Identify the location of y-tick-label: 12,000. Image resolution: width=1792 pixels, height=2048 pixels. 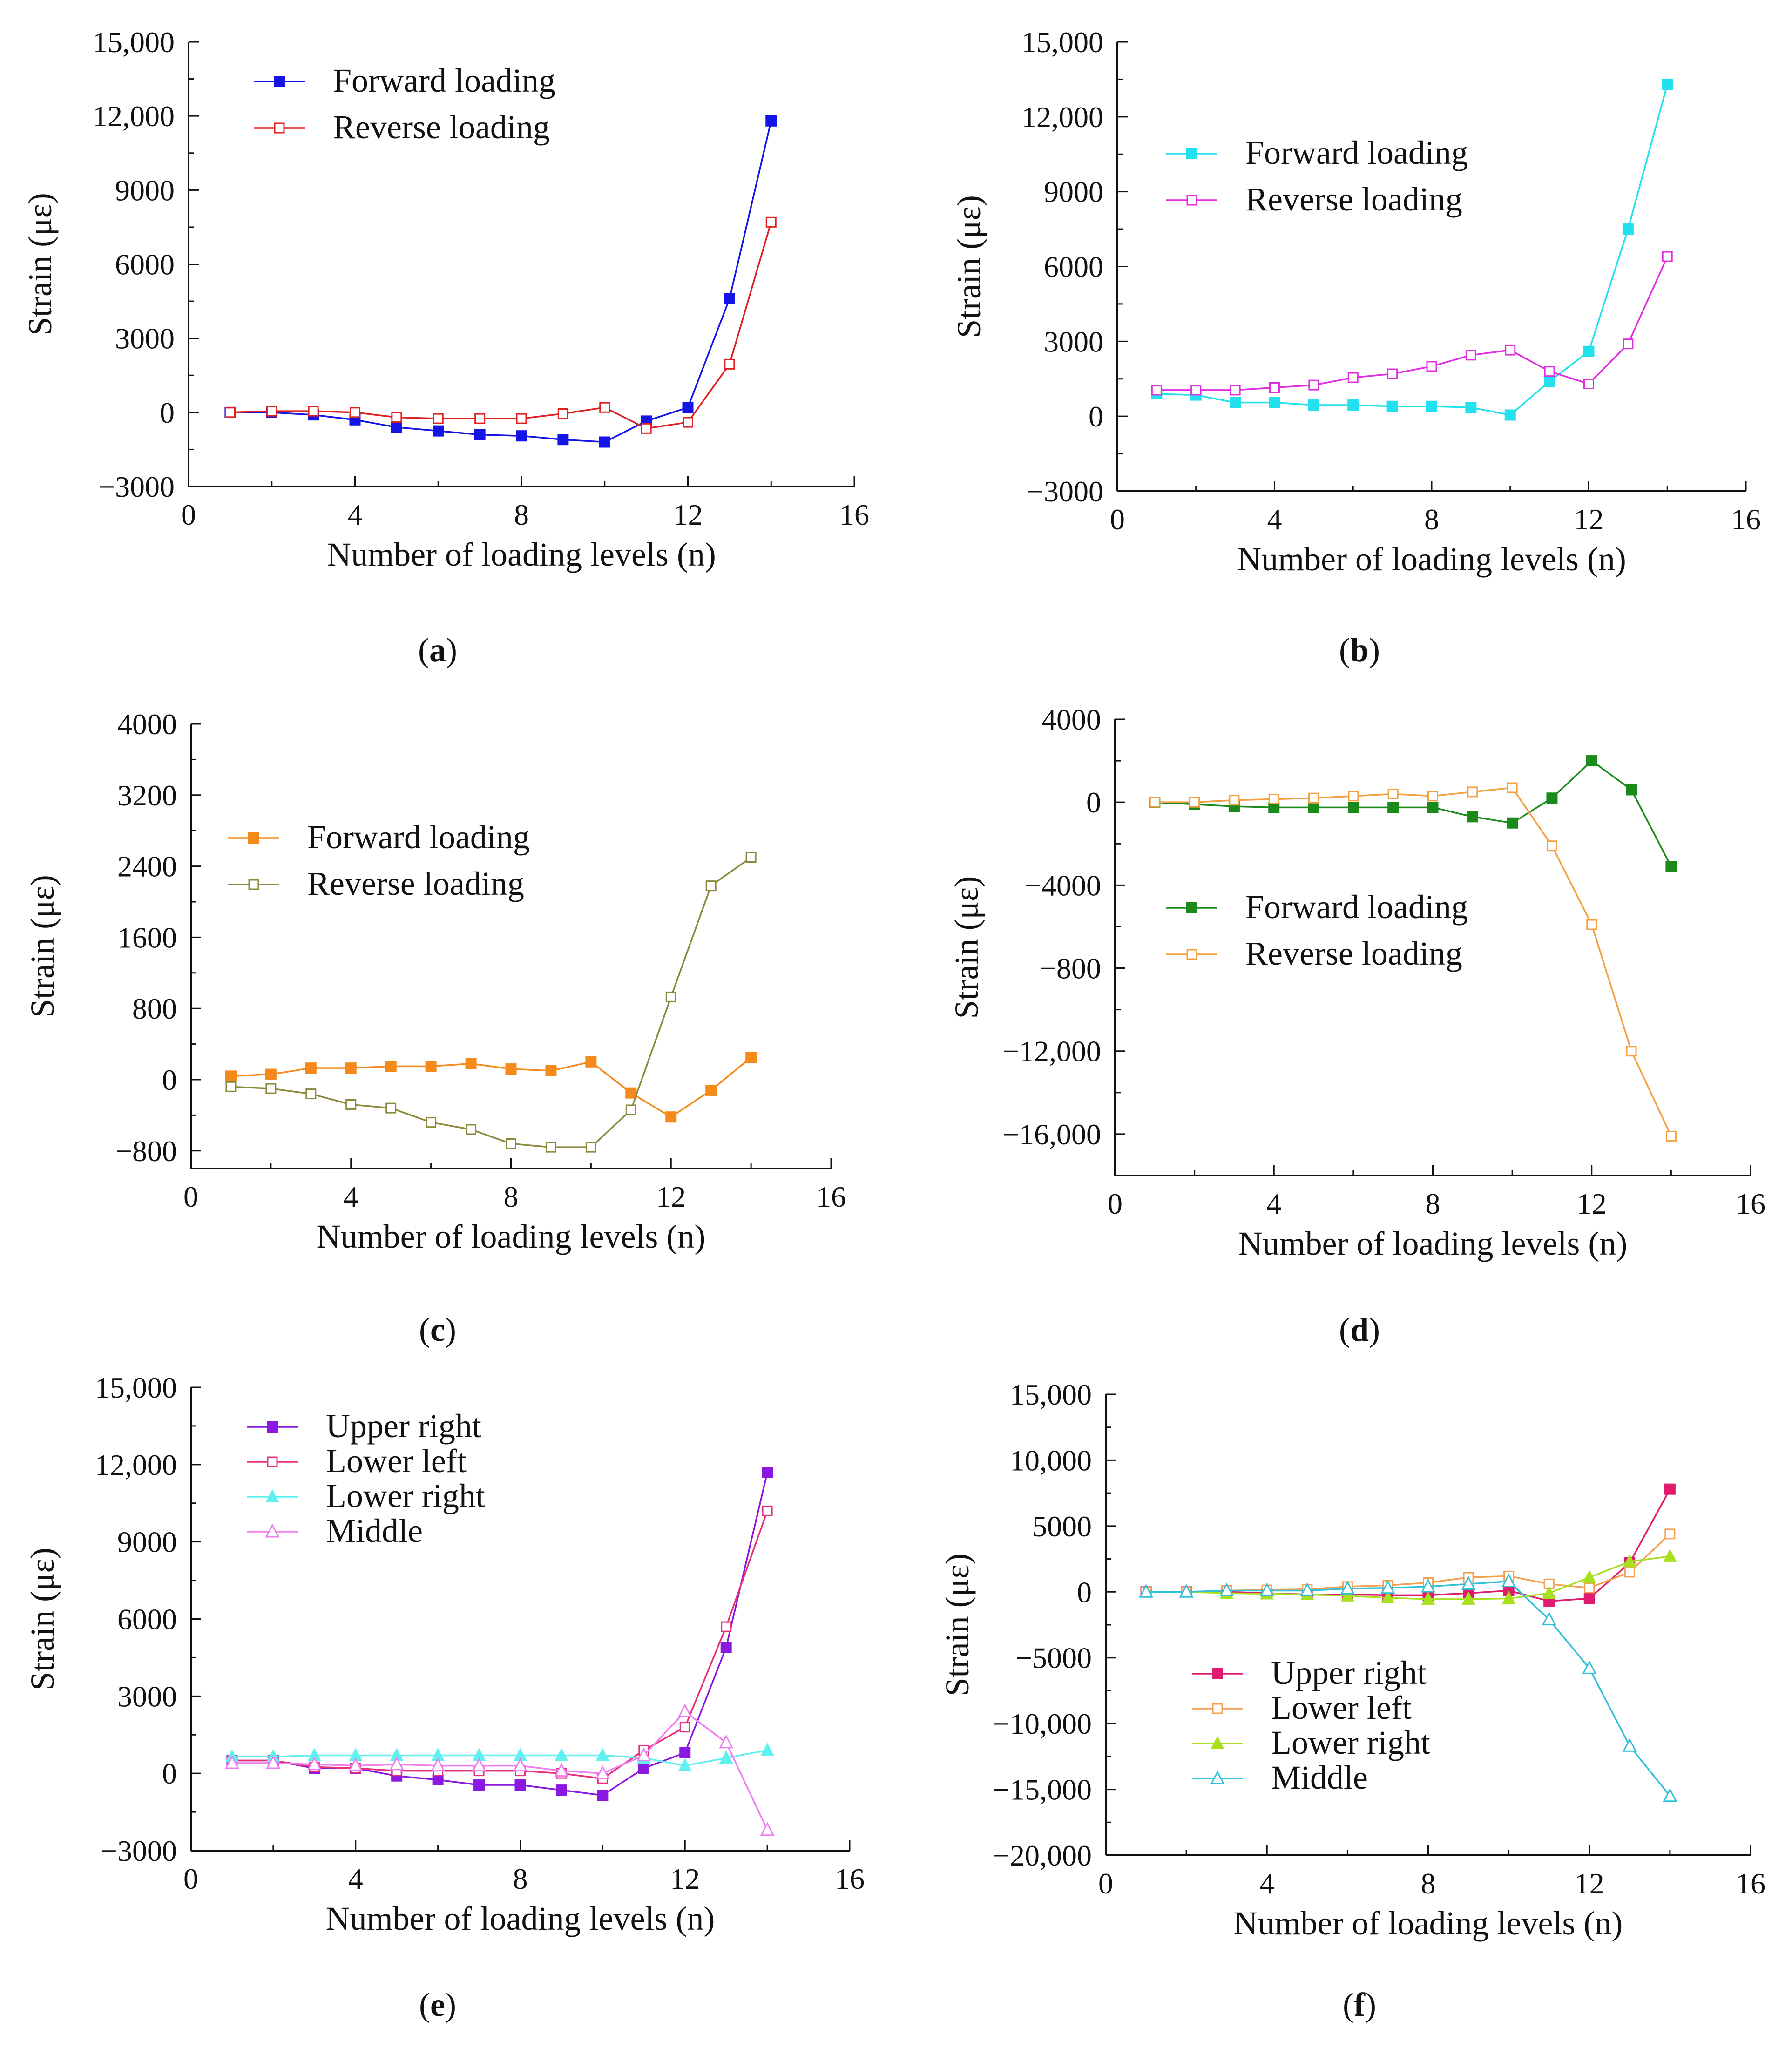
(134, 116).